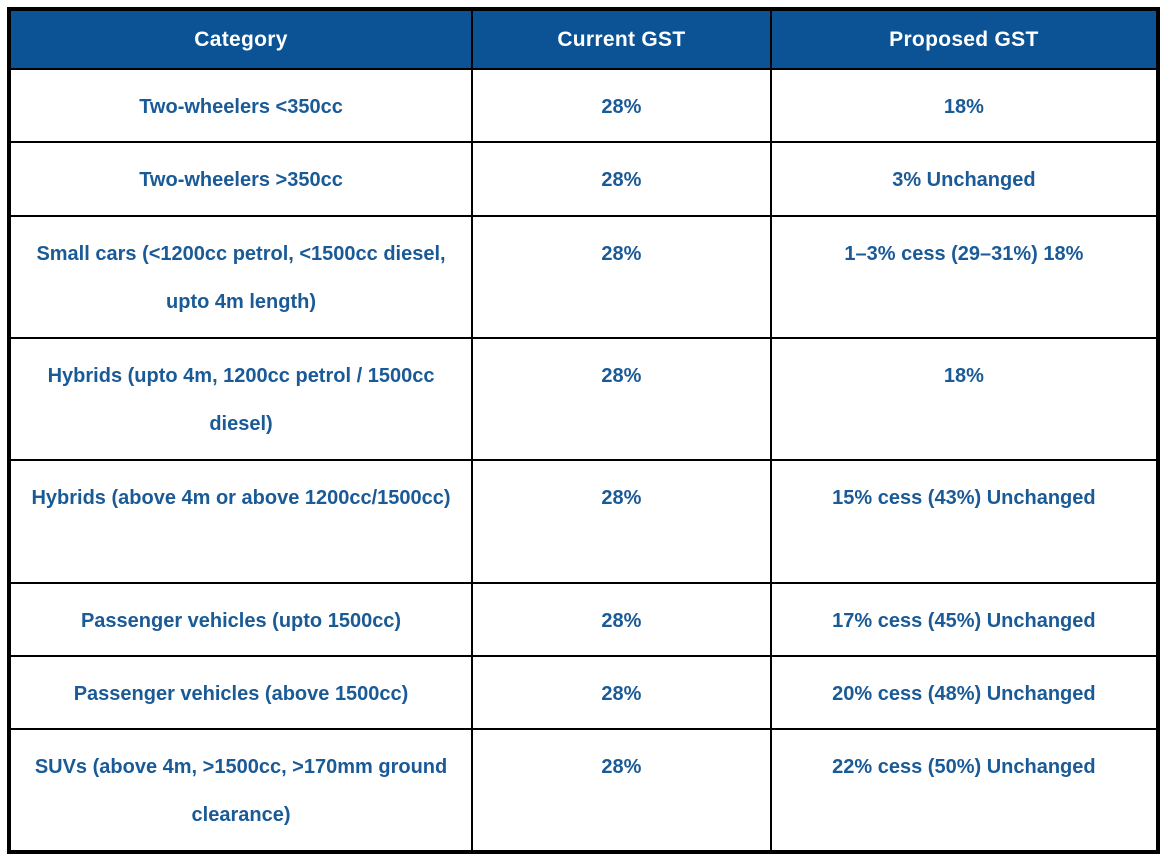  Describe the element at coordinates (964, 521) in the screenshot. I see `proposed-gst-cell: 15% cess (43%) Unchanged` at that location.